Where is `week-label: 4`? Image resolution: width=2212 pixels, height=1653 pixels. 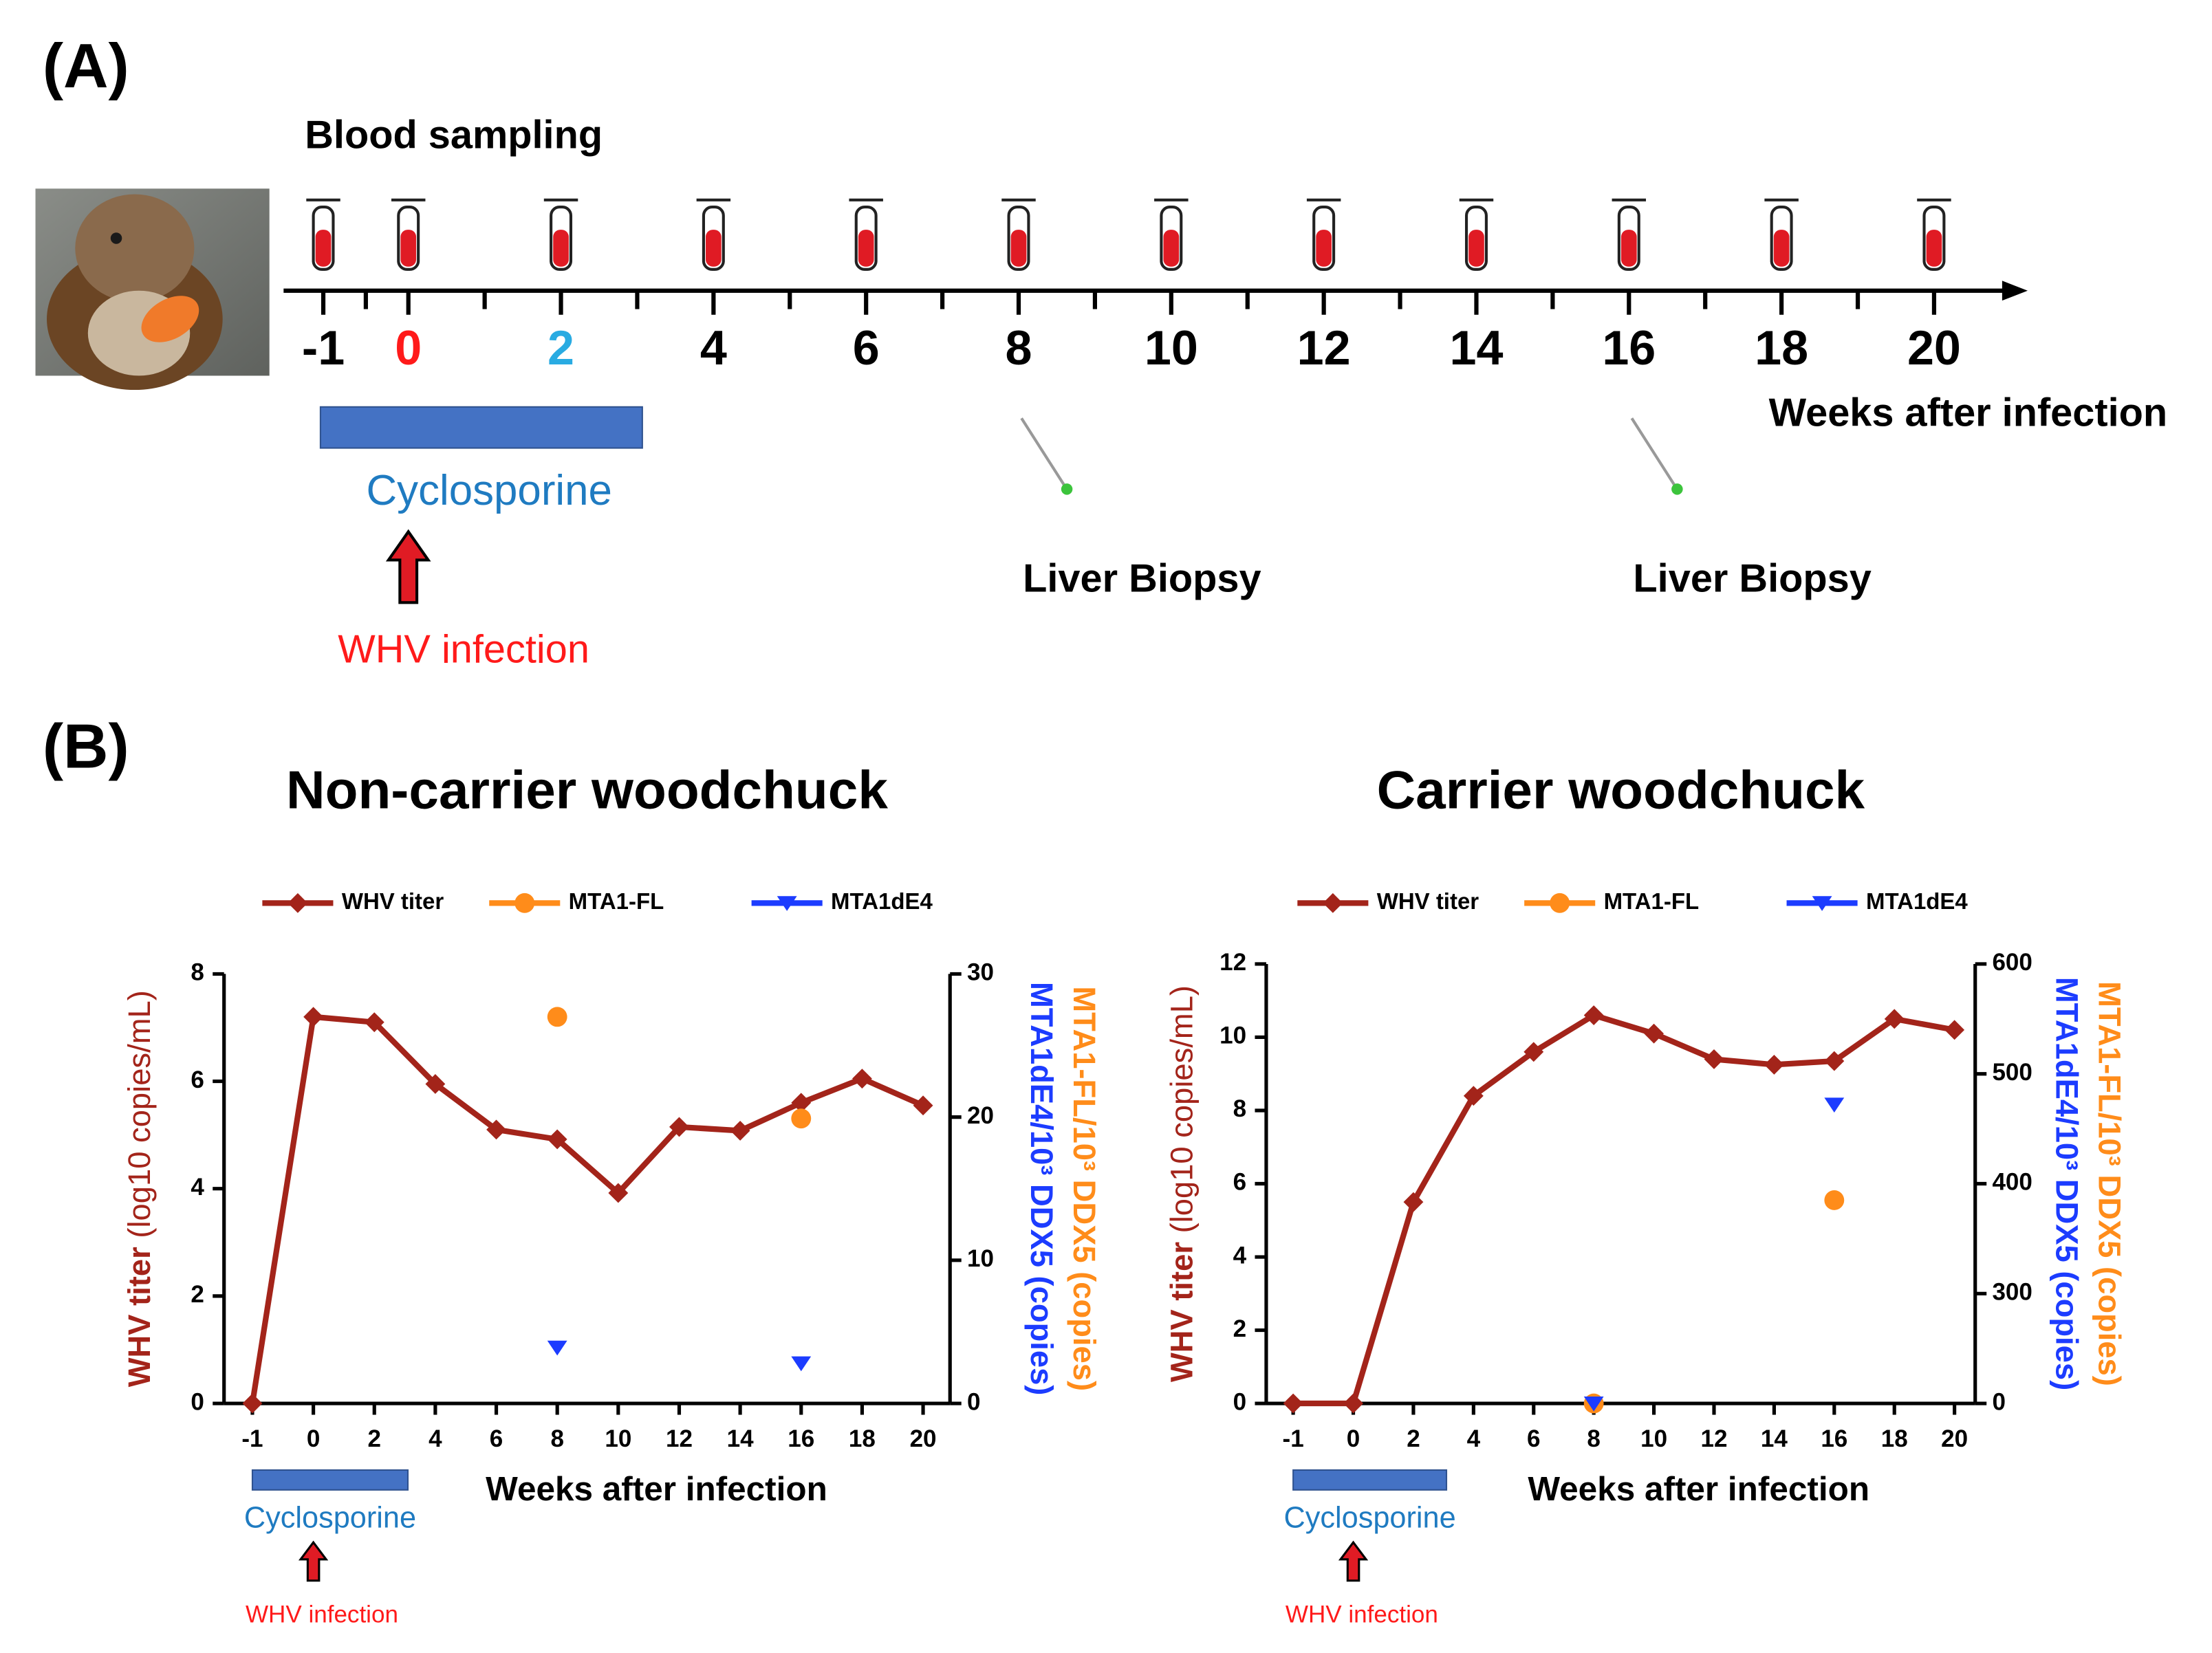
week-label: 4 is located at coordinates (713, 348).